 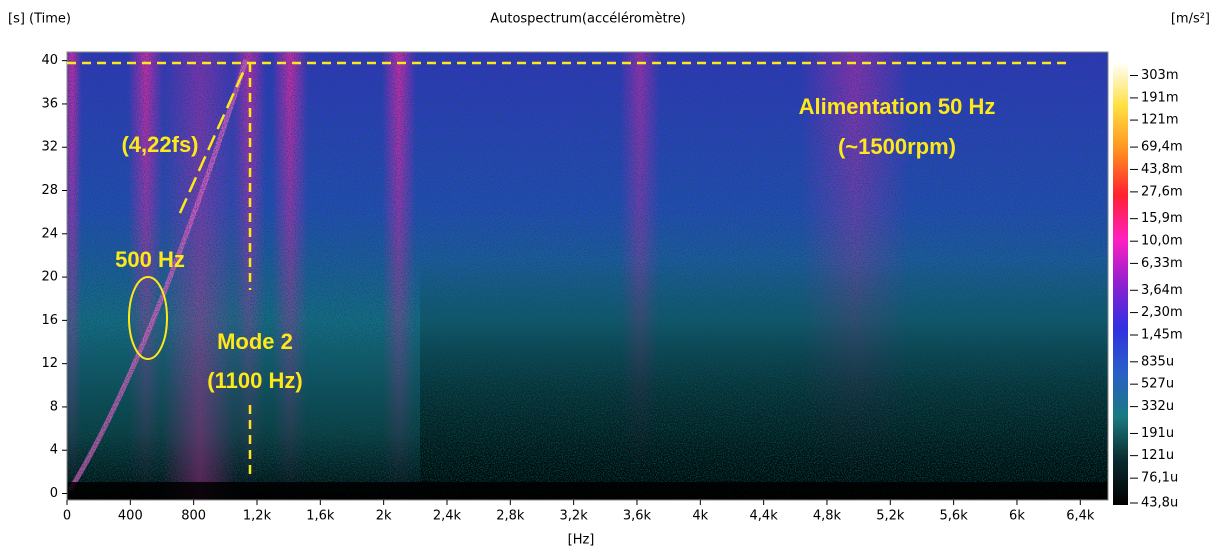 I want to click on x-tick-label: 2,8k, so click(x=510, y=516).